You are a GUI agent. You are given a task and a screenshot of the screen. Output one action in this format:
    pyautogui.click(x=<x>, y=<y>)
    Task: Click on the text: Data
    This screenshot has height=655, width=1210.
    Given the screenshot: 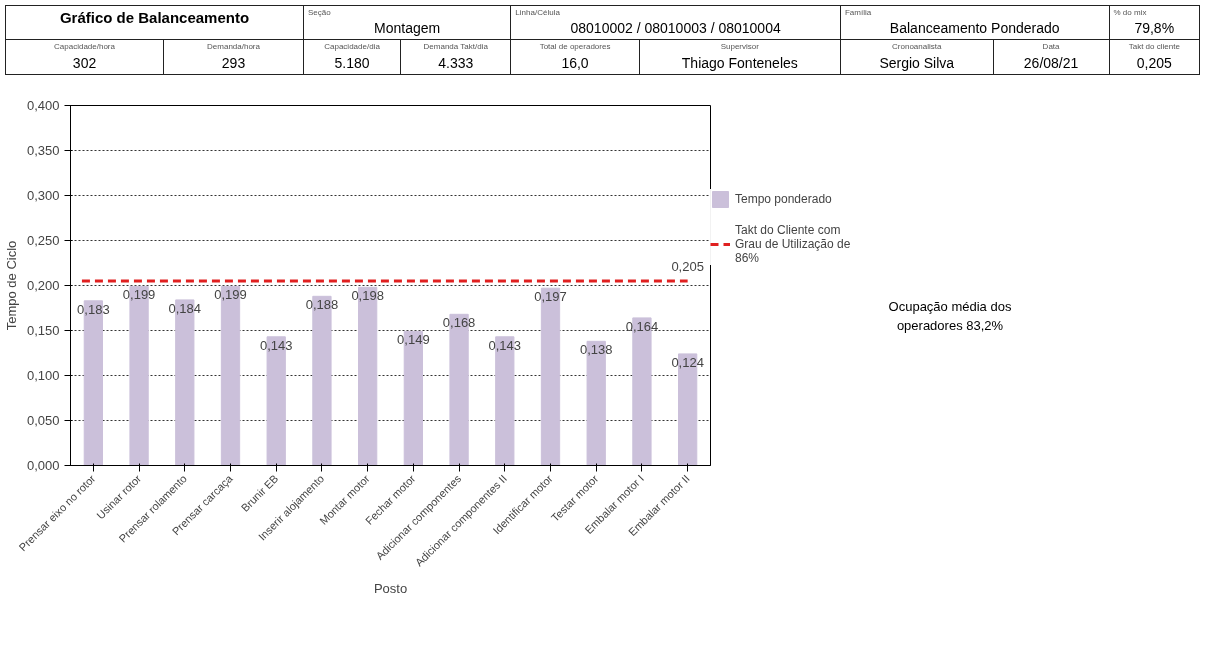 What is the action you would take?
    pyautogui.click(x=1051, y=47)
    